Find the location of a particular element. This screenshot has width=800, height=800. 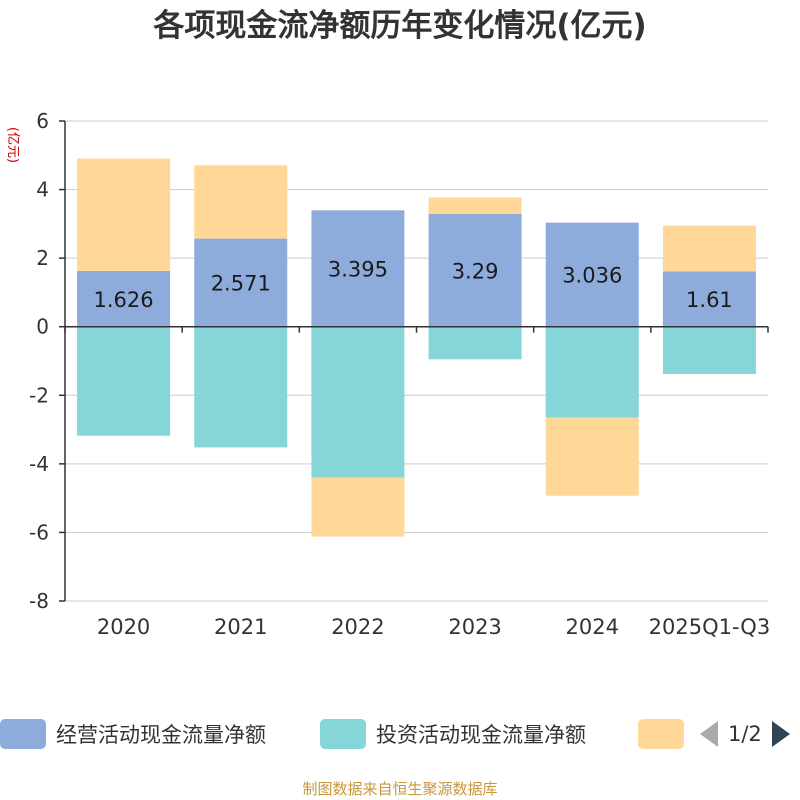

x-tick-label: 2021 is located at coordinates (240, 627).